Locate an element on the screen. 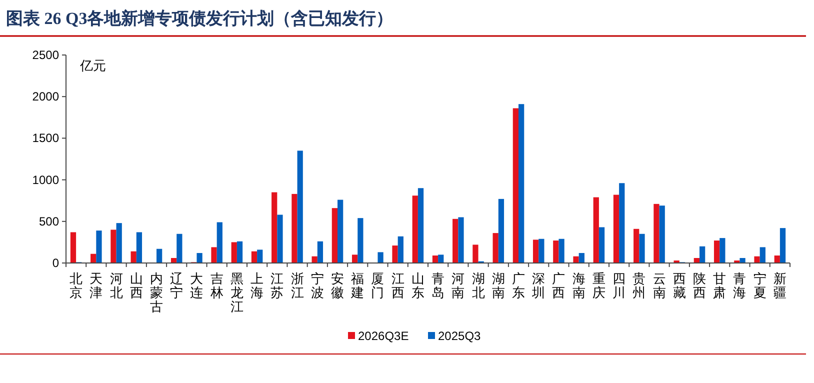 The width and height of the screenshot is (814, 383). x-tick-label: 西藏 is located at coordinates (679, 285).